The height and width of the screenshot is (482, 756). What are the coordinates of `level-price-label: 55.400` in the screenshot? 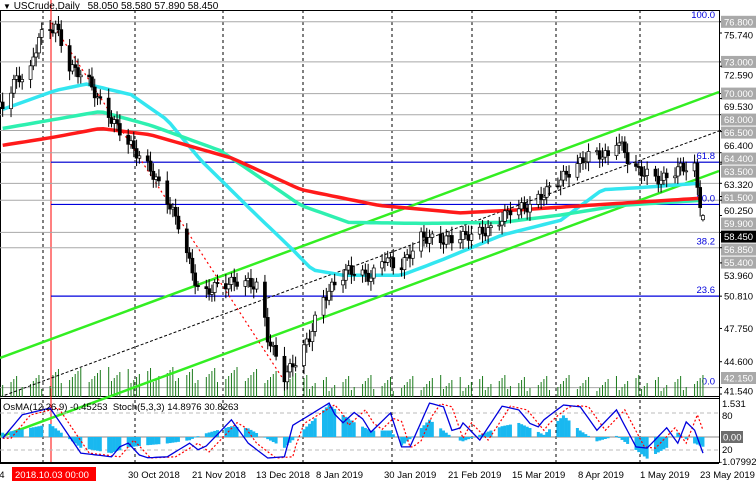 It's located at (738, 263).